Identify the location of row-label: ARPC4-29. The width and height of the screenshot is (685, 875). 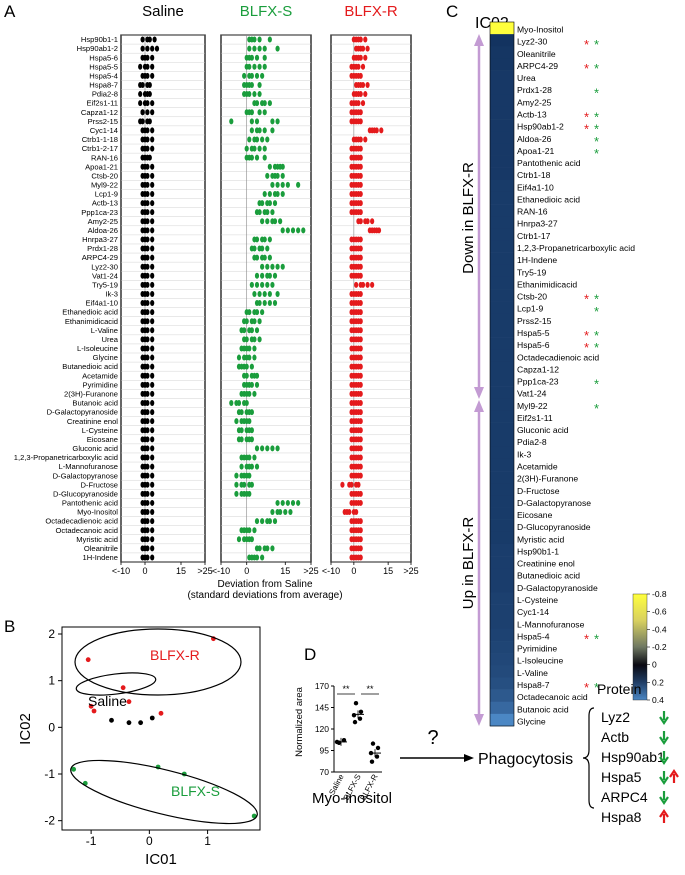
(537, 66).